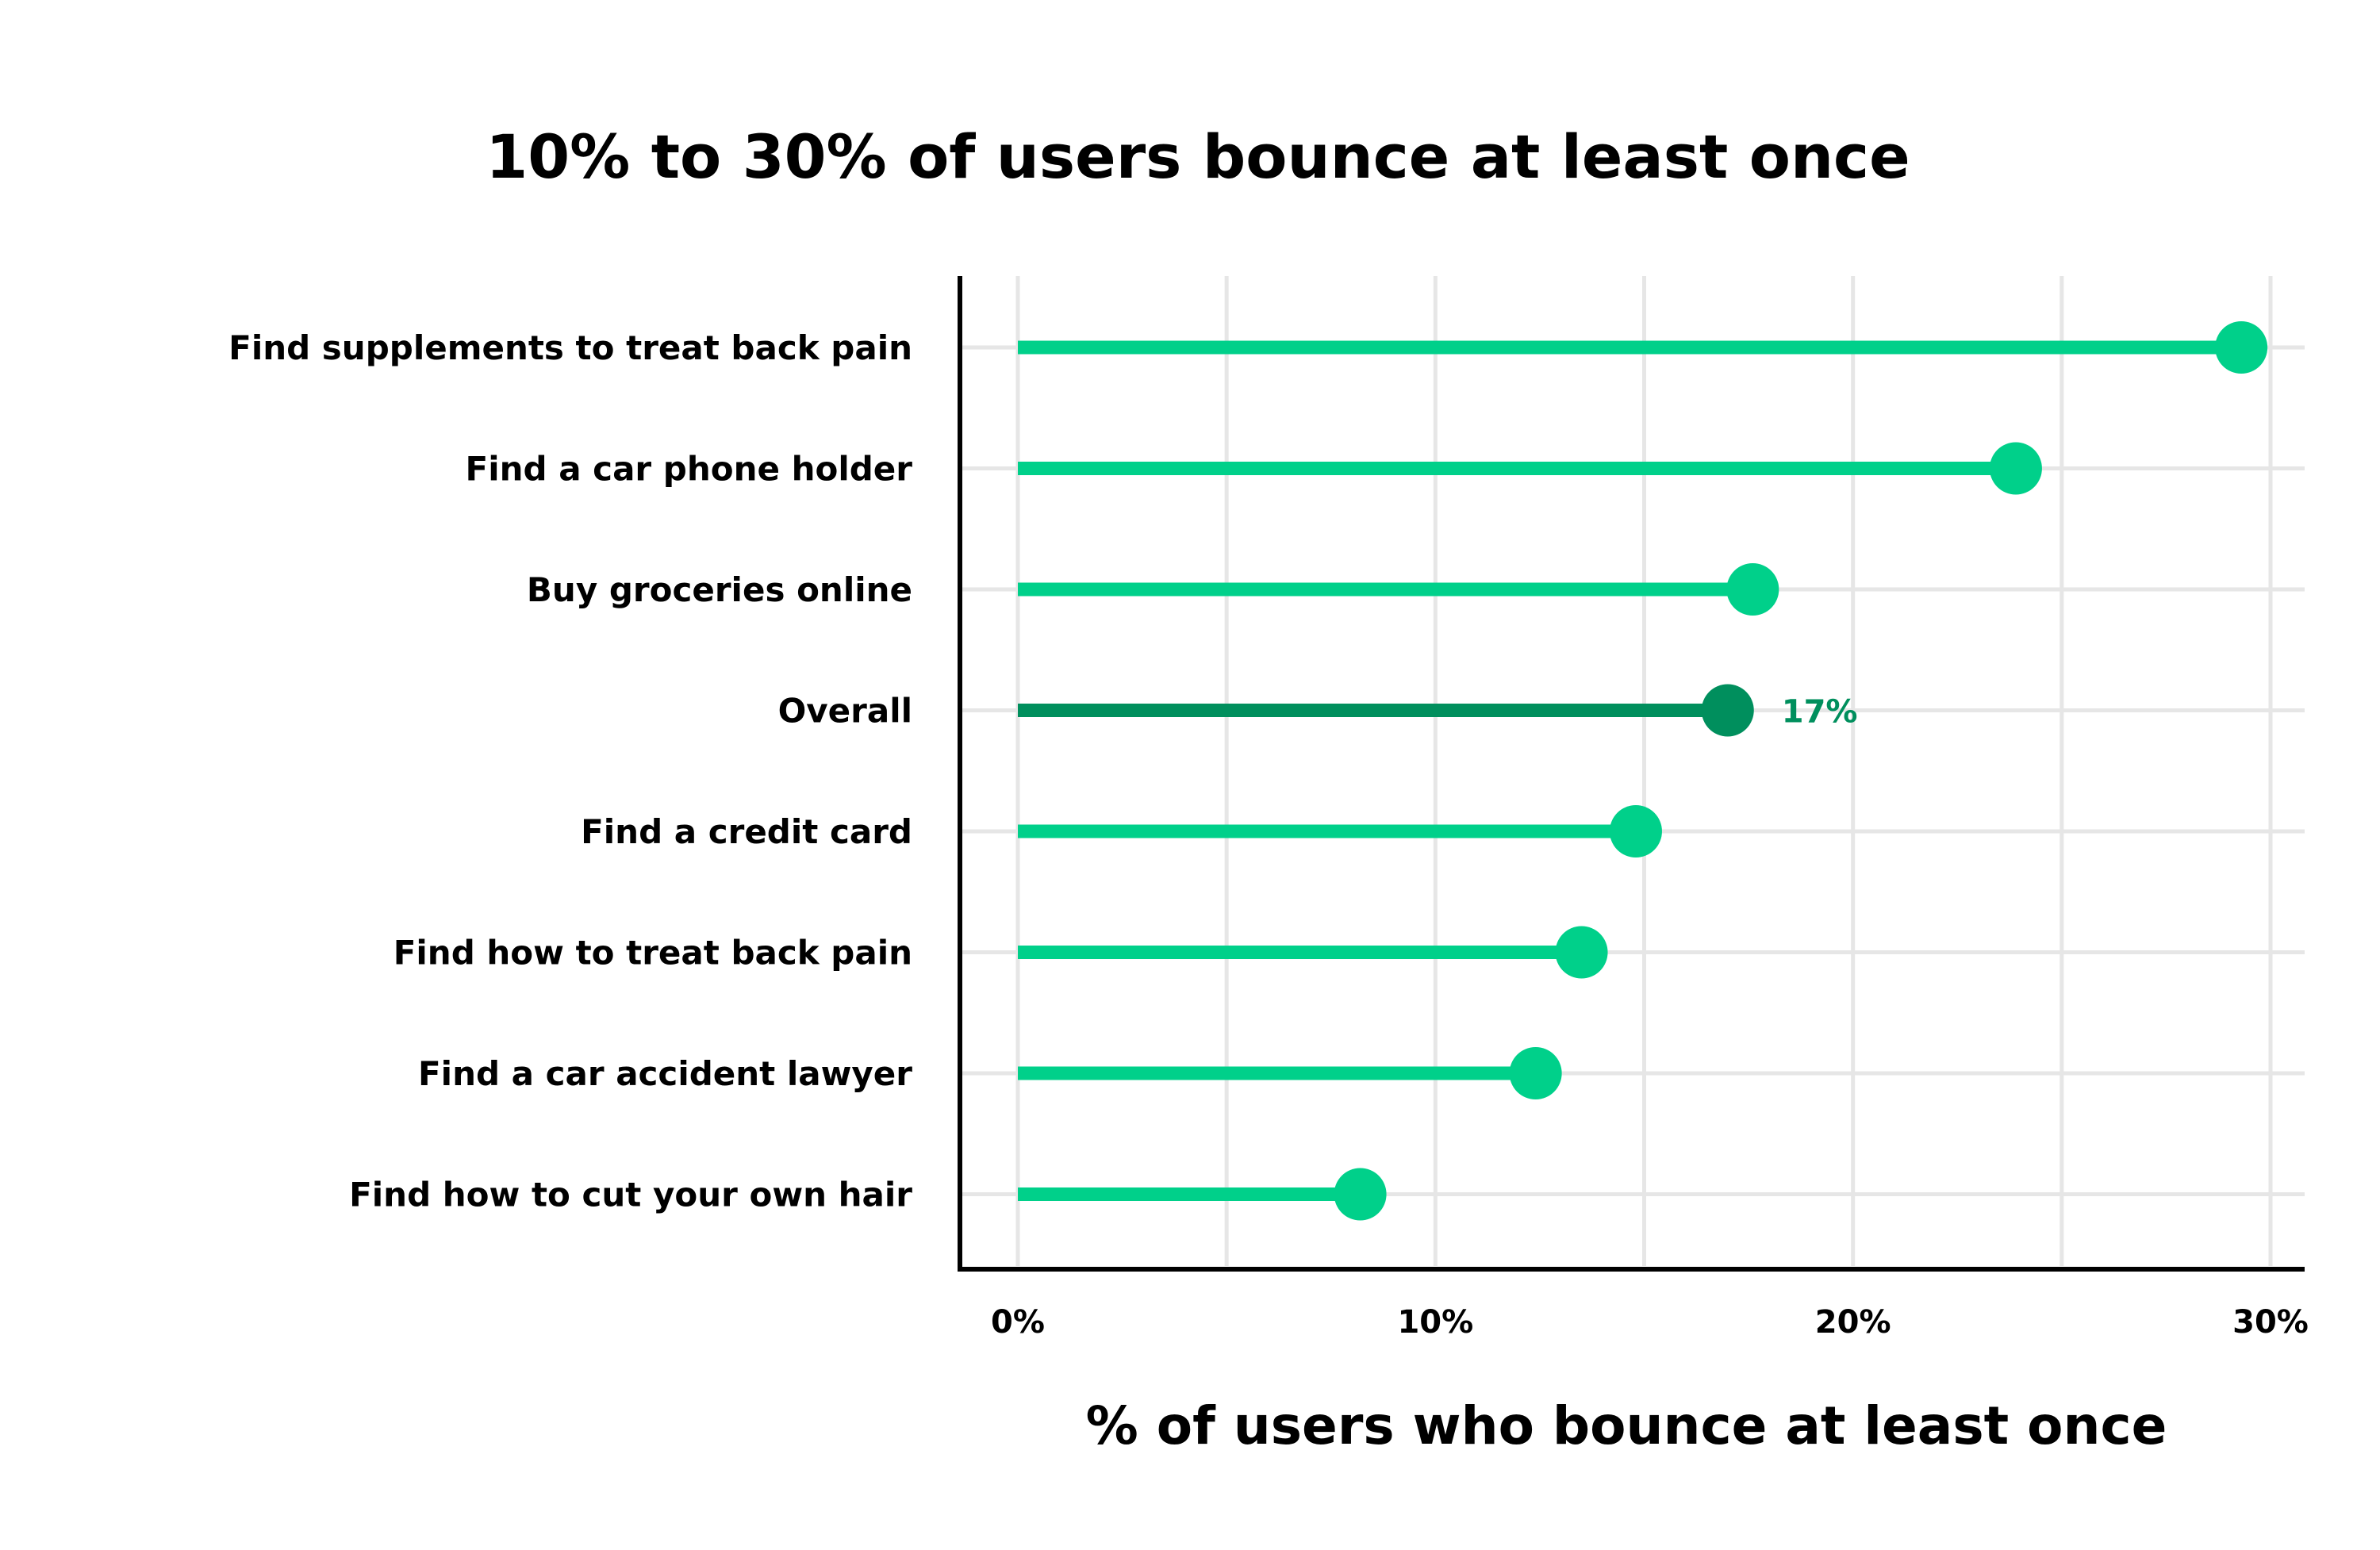  I want to click on category-label: Buy groceries online, so click(719, 590).